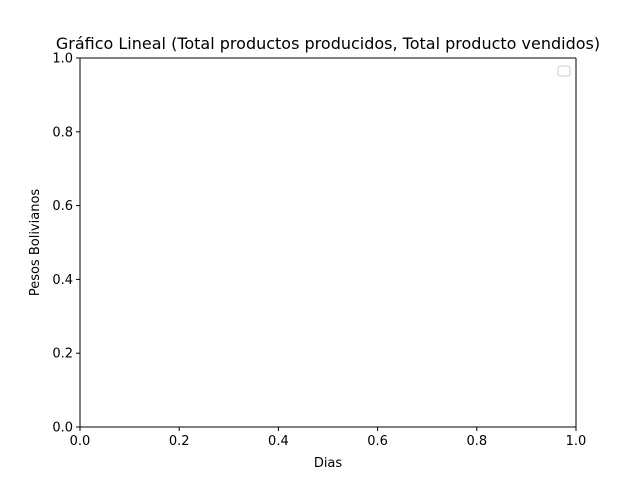  What do you see at coordinates (278, 441) in the screenshot?
I see `x-tick-label: 0.4` at bounding box center [278, 441].